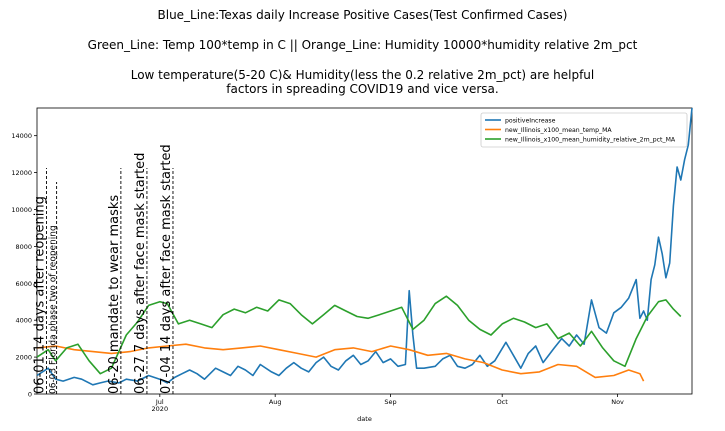  What do you see at coordinates (21, 210) in the screenshot?
I see `y-tick-label: 10000` at bounding box center [21, 210].